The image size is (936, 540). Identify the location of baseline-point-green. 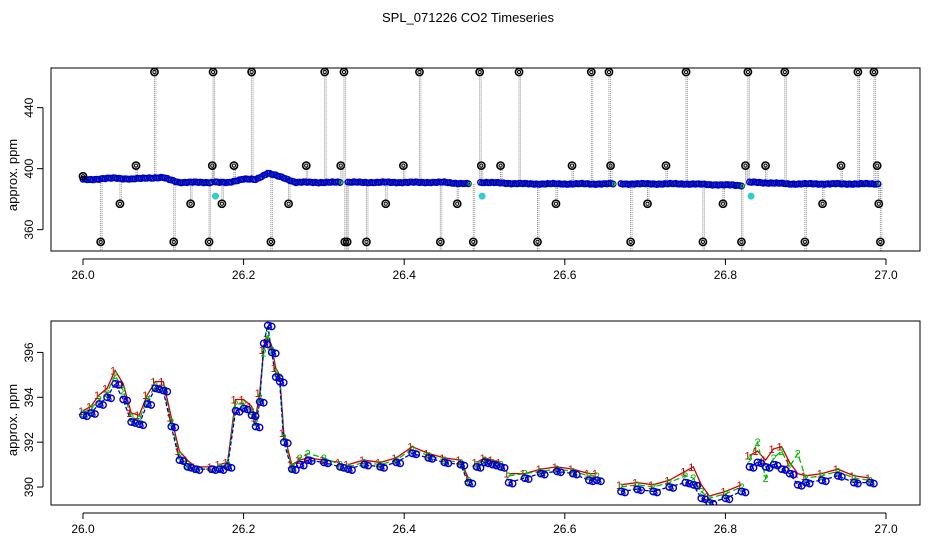
(341, 182).